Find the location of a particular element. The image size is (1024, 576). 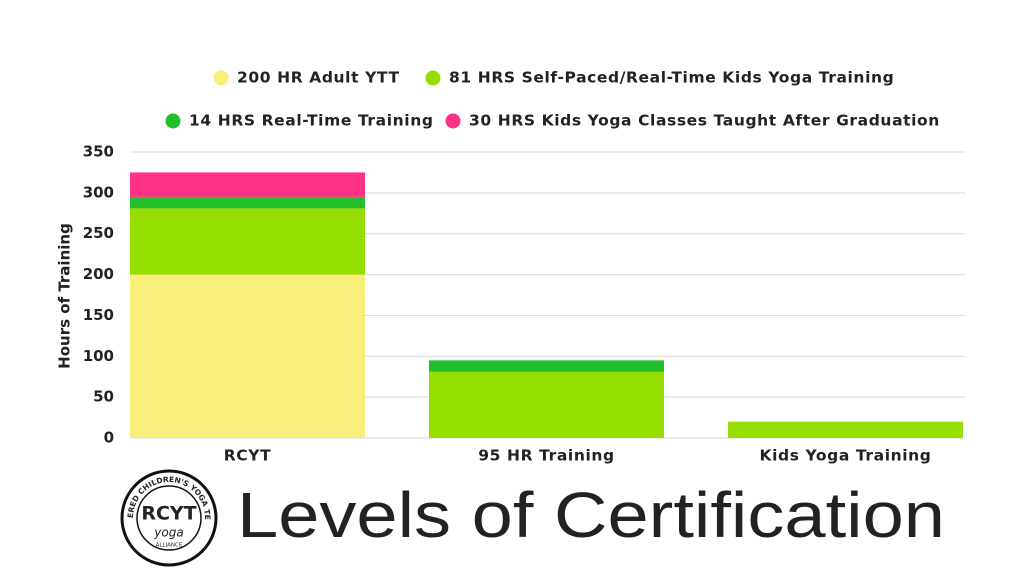

x-tick-label: Kids Yoga Training is located at coordinates (845, 456).